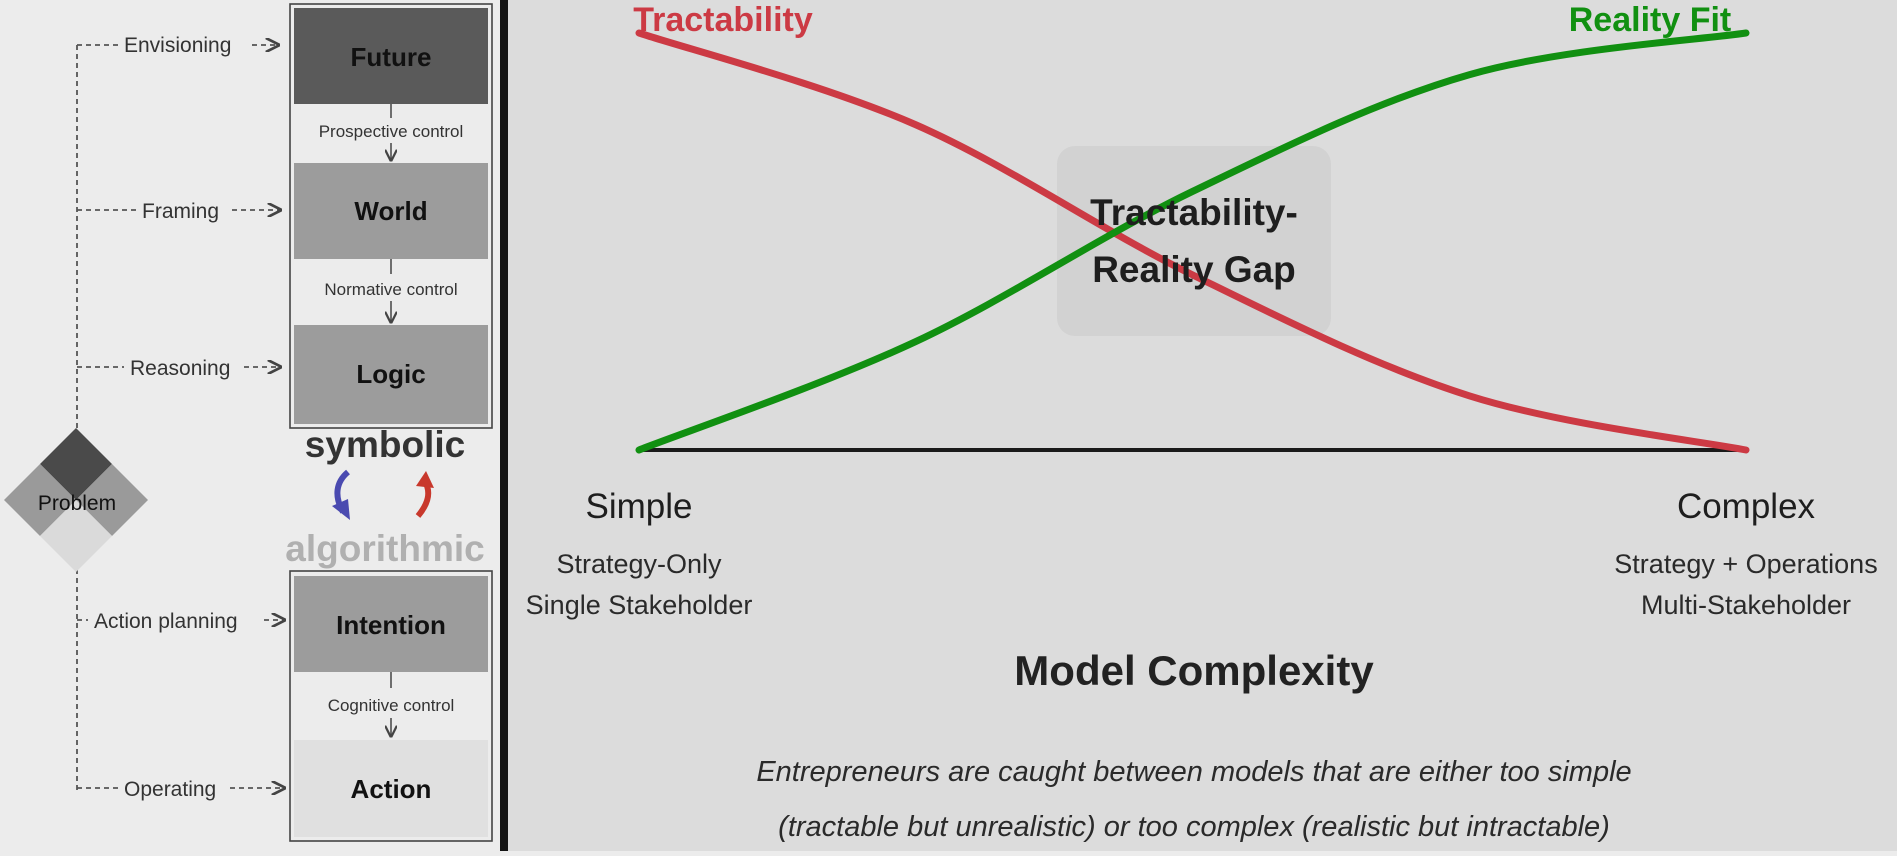  I want to click on series-label-reality-fit: Reality Fit, so click(1650, 20).